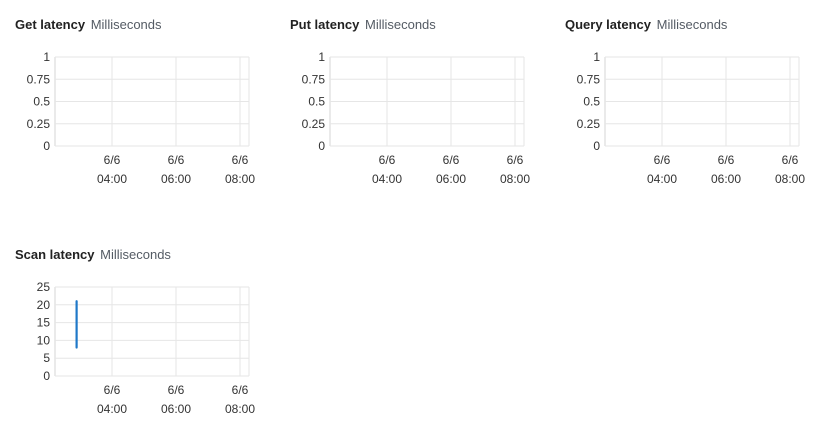 Image resolution: width=831 pixels, height=446 pixels. I want to click on chart-title-text: Get latency, so click(50, 24).